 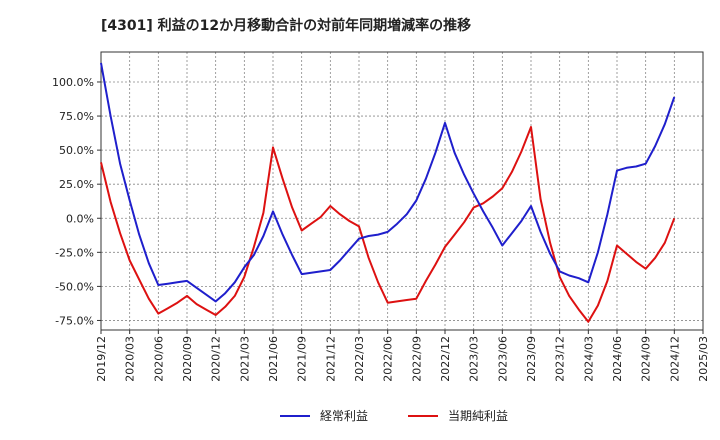 What do you see at coordinates (330, 359) in the screenshot?
I see `x-tick-label: 2021/12` at bounding box center [330, 359].